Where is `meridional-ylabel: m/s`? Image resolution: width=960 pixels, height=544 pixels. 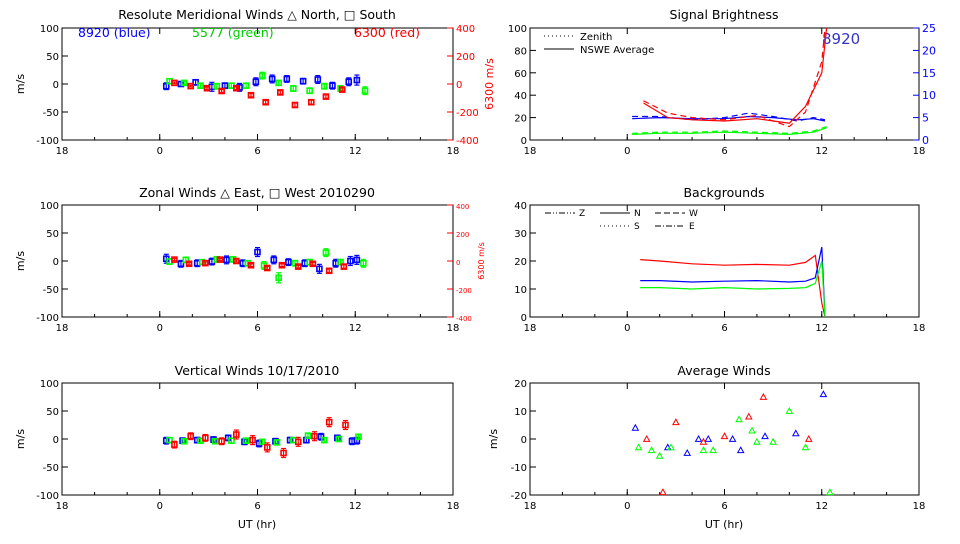
meridional-ylabel: m/s is located at coordinates (20, 84).